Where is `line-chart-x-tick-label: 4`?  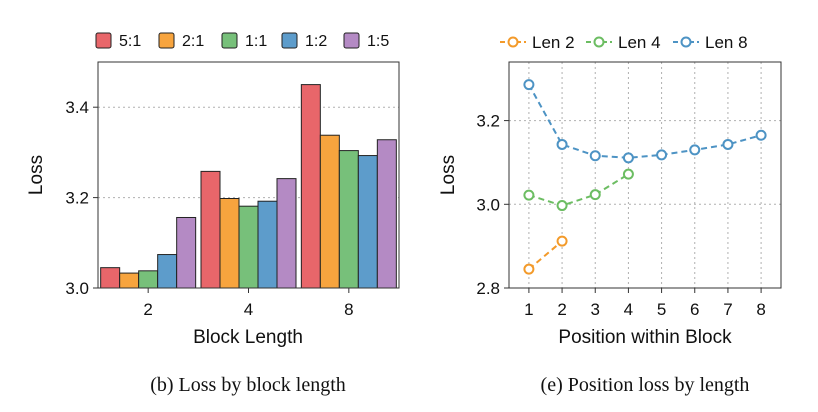
line-chart-x-tick-label: 4 is located at coordinates (628, 309).